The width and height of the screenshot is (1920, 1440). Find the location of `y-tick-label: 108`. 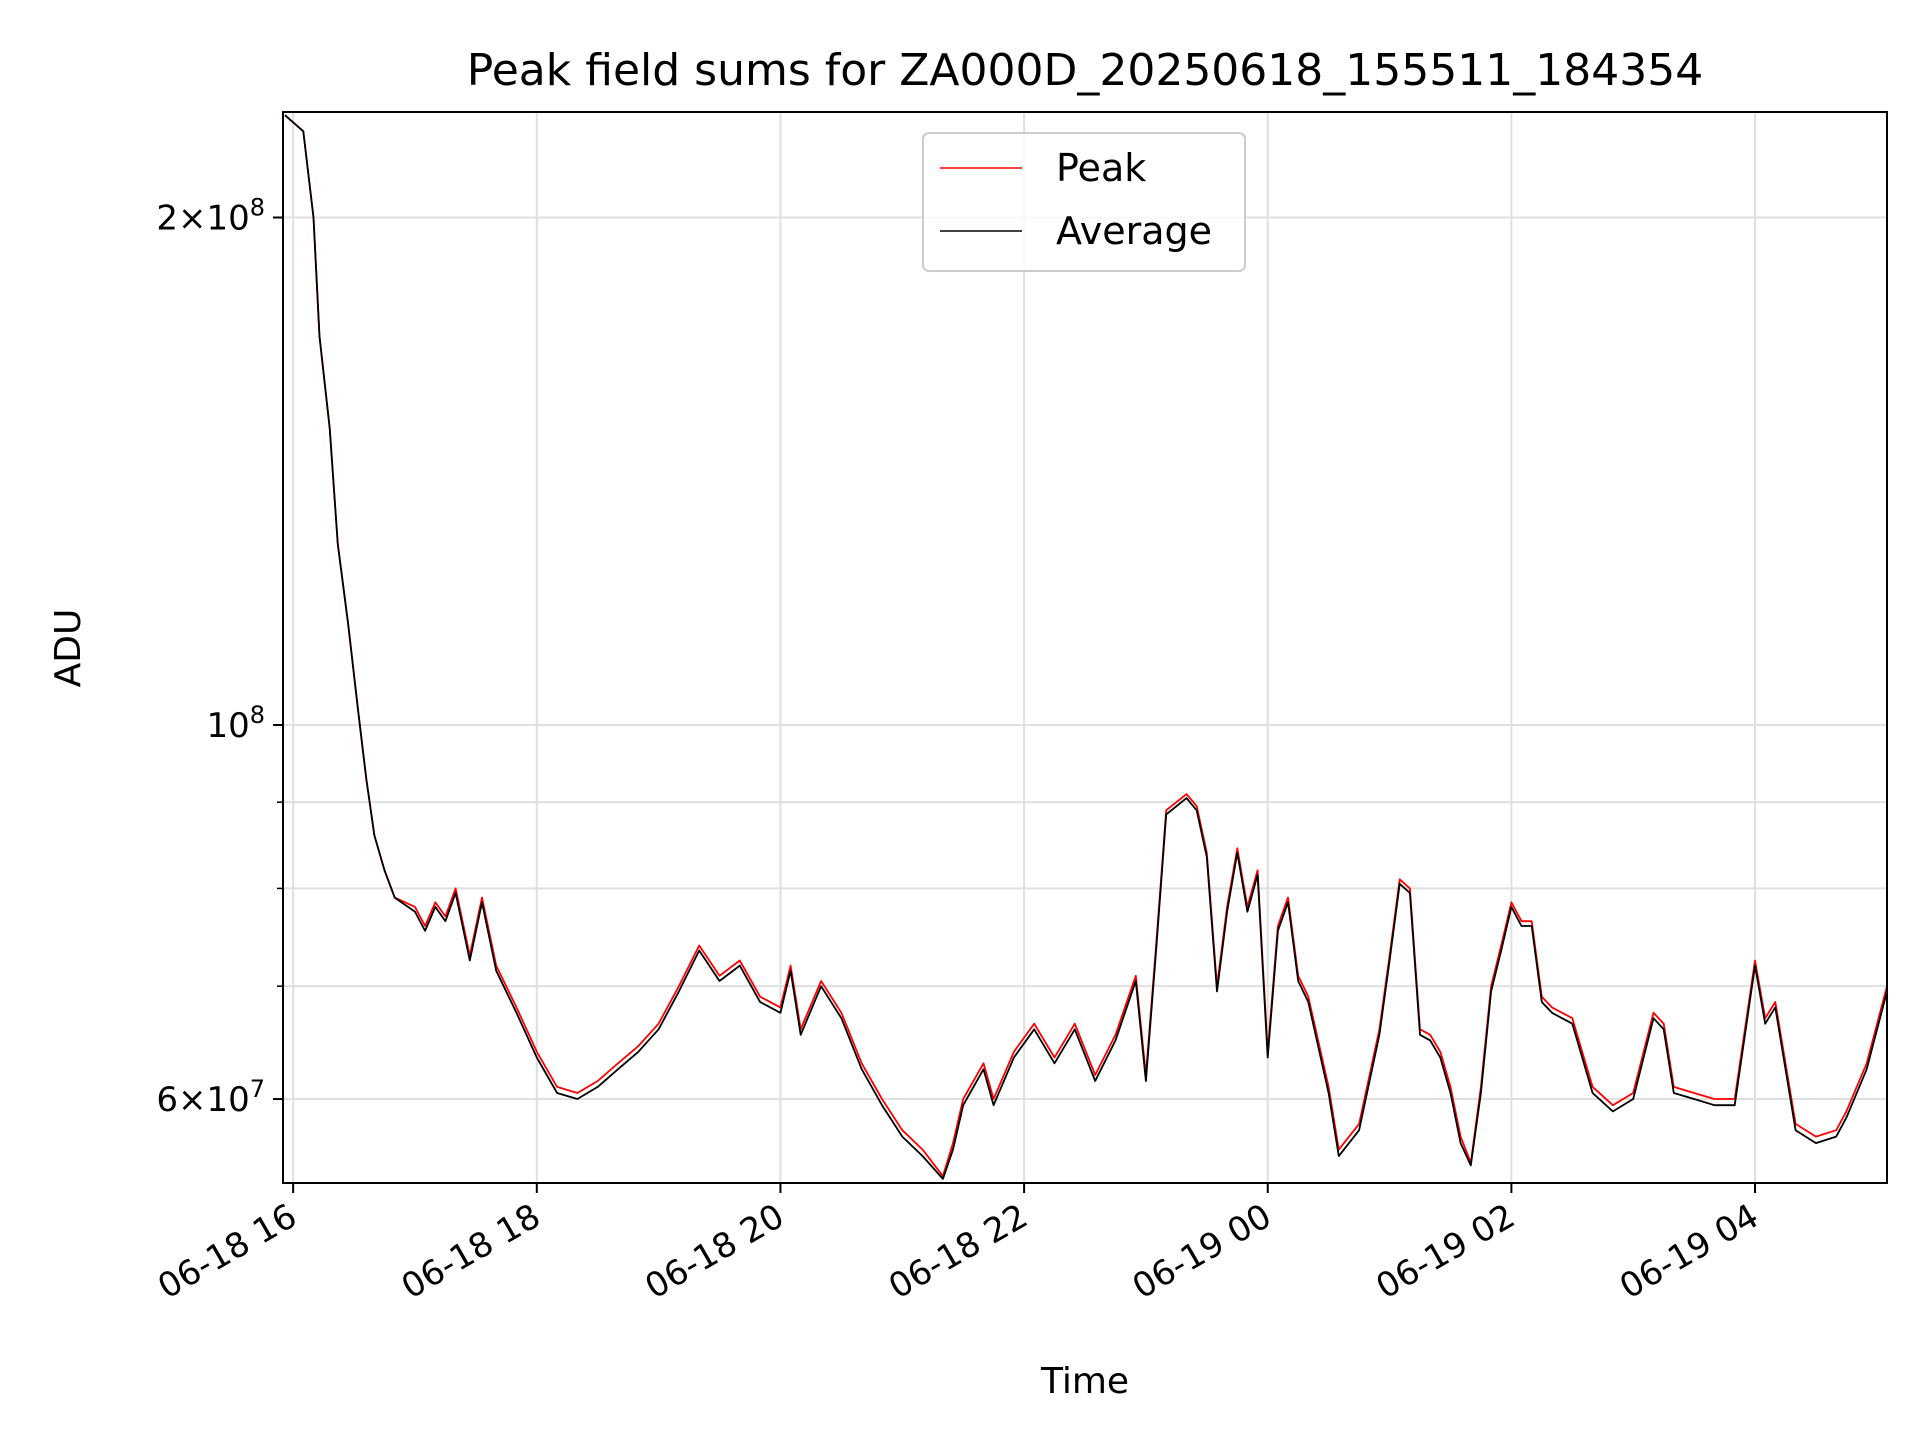

y-tick-label: 108 is located at coordinates (235, 723).